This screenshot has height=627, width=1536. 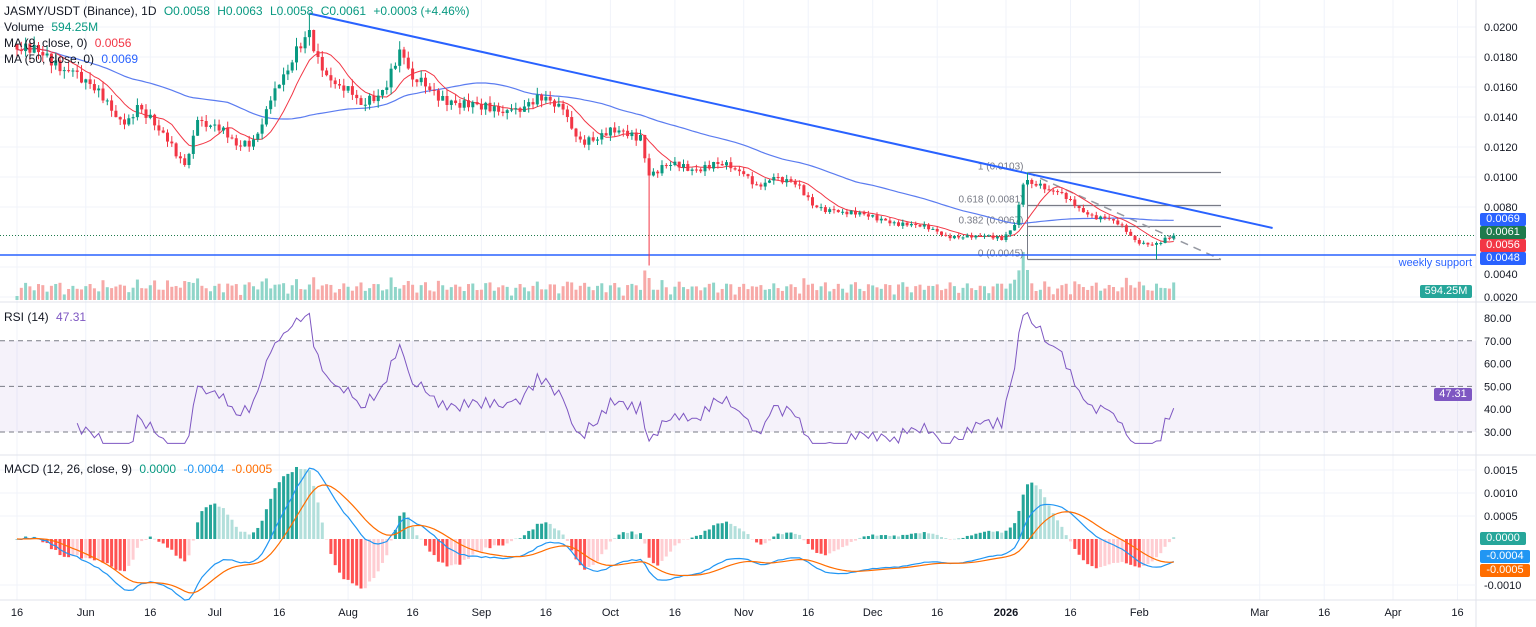 What do you see at coordinates (1139, 613) in the screenshot?
I see `x-tick-label: Feb` at bounding box center [1139, 613].